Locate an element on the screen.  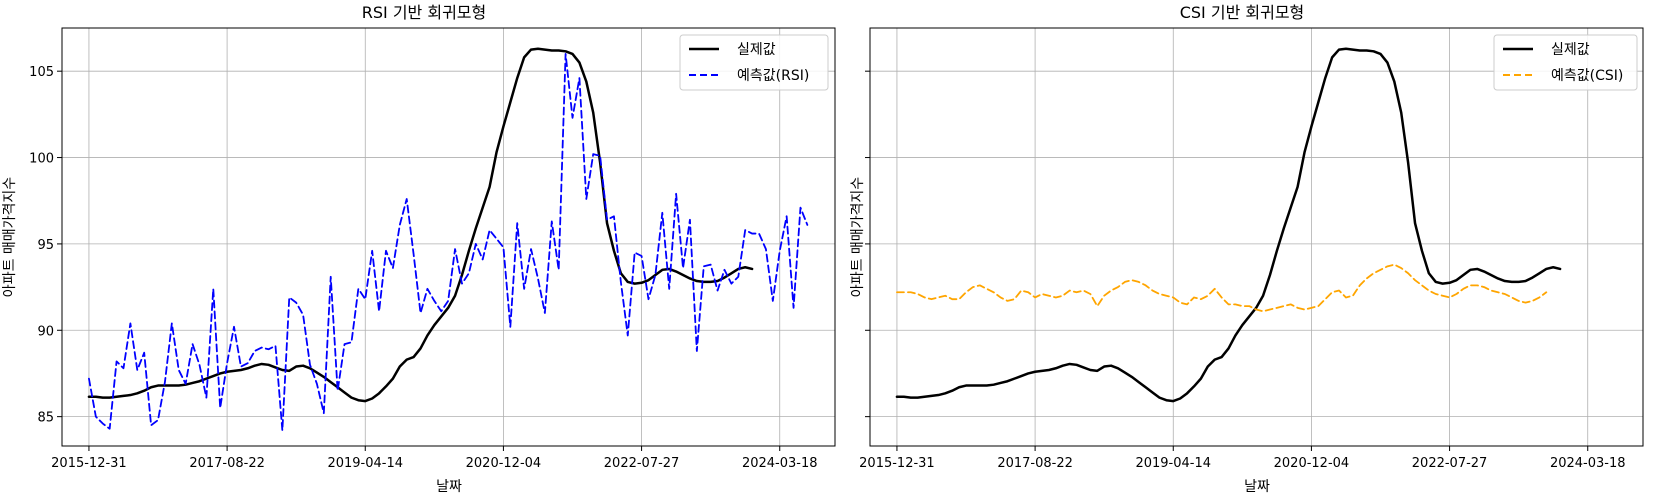
rsi-y-tick-label: 90 is located at coordinates (45, 331).